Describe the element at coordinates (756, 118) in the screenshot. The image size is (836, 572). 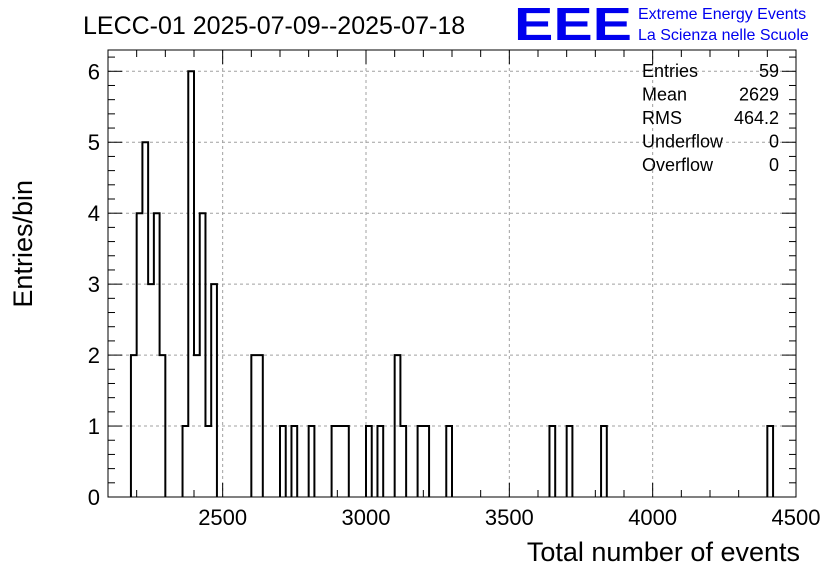
I see `stat-value: 464.2` at that location.